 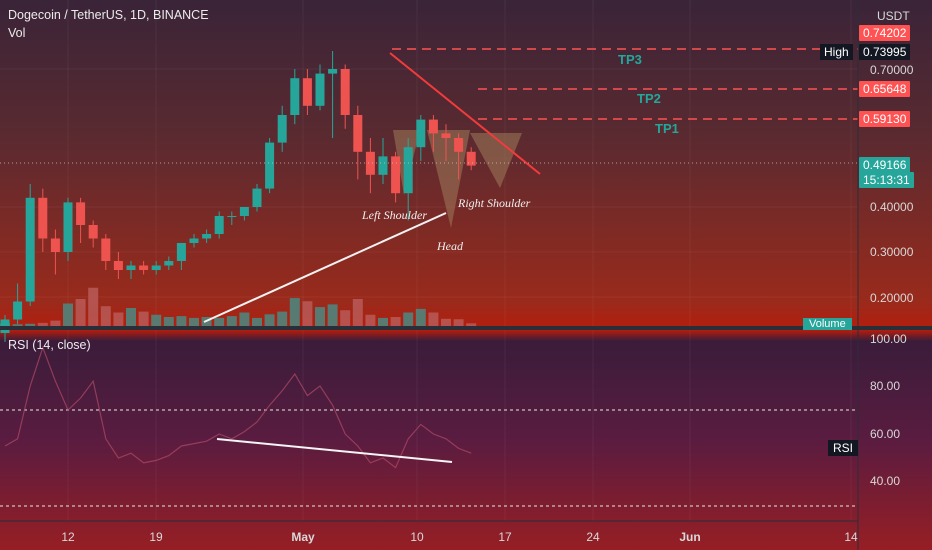 I want to click on tp2-label: TP2, so click(x=649, y=98).